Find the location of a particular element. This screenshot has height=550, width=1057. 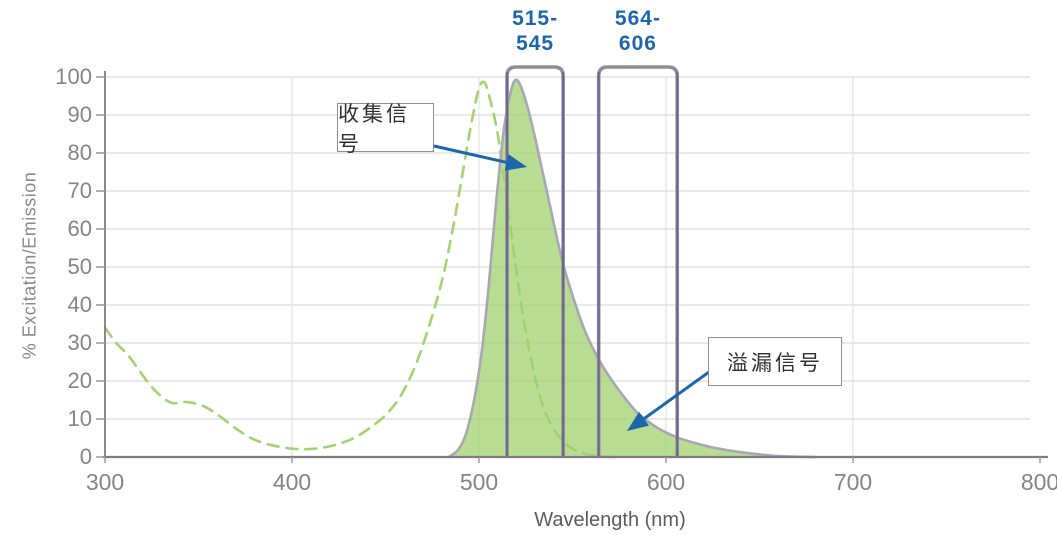

y-tick-label: 10 is located at coordinates (80, 418).